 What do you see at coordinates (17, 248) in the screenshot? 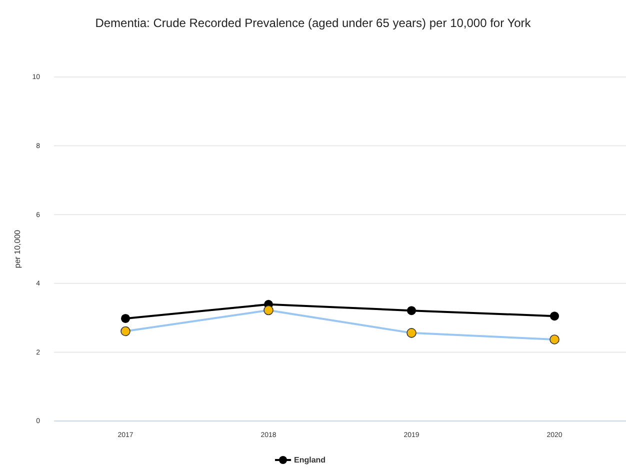
I see `y-axis-title: per 10,000` at bounding box center [17, 248].